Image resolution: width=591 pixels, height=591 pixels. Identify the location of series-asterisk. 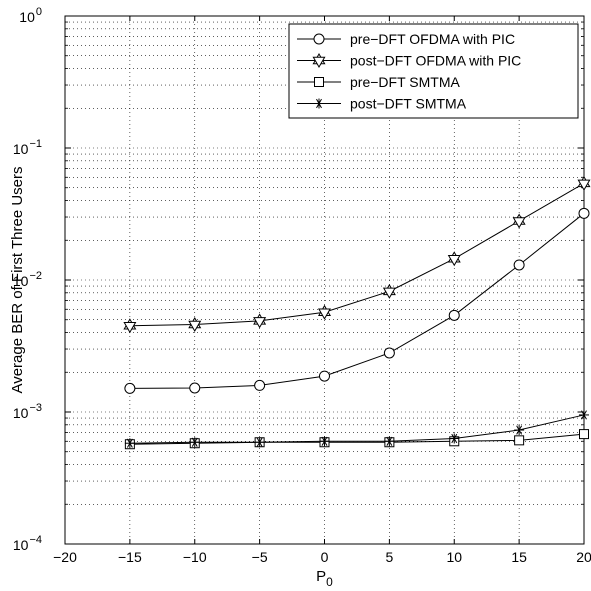
(356, 429).